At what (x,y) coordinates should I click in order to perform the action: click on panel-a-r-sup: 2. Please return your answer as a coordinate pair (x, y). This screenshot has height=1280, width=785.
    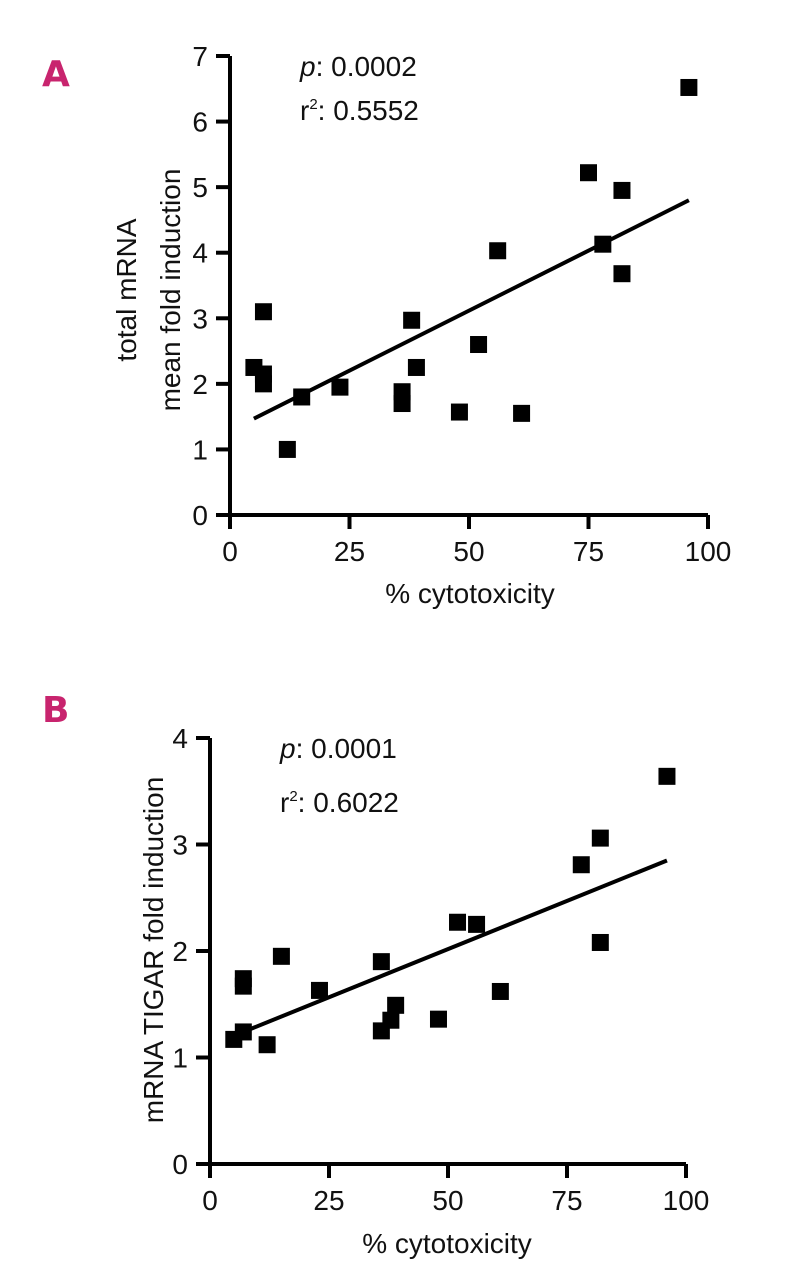
    Looking at the image, I should click on (313, 104).